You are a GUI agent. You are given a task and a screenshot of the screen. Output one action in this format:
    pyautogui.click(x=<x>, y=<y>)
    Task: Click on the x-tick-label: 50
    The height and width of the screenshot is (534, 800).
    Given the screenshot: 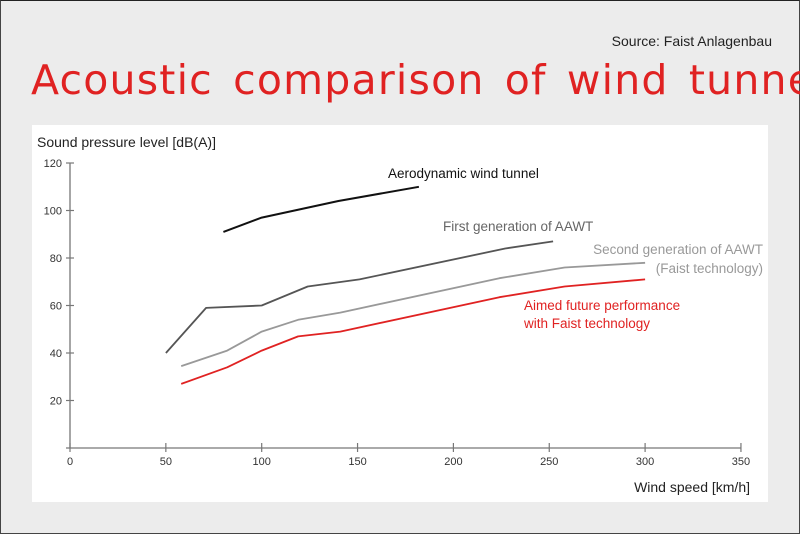 What is the action you would take?
    pyautogui.click(x=166, y=462)
    